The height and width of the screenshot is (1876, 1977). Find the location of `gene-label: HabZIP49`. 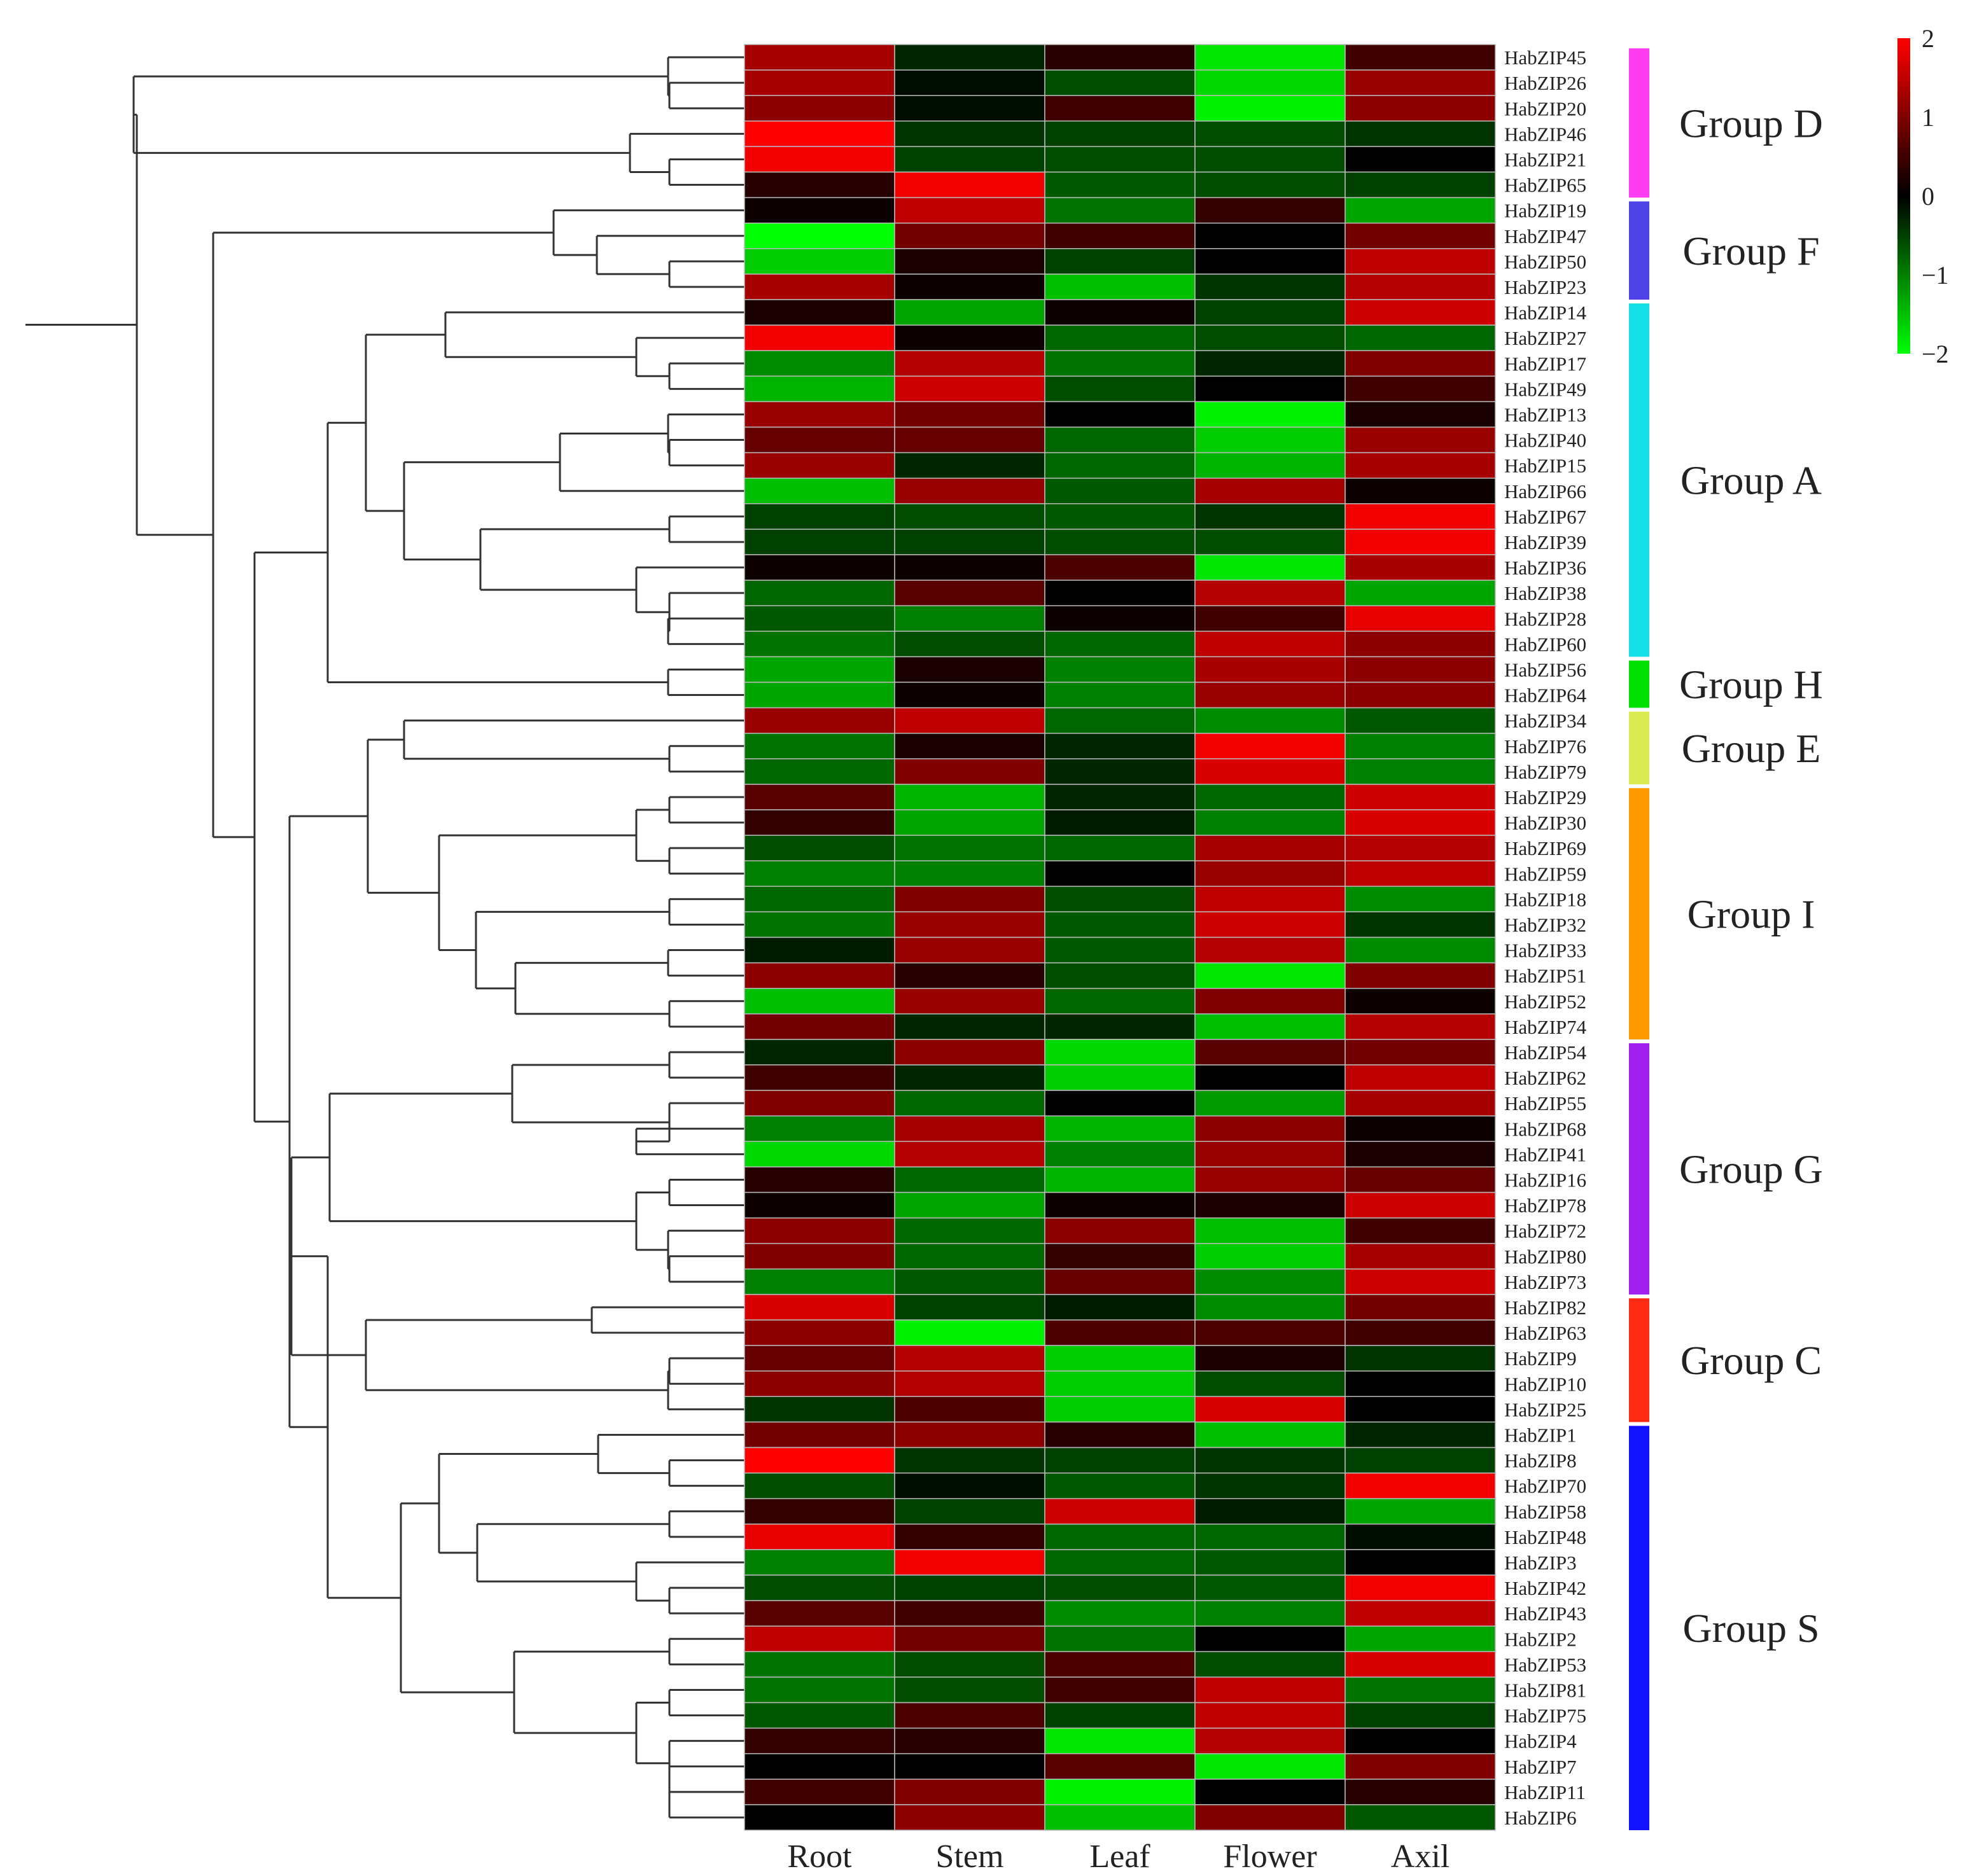

gene-label: HabZIP49 is located at coordinates (1545, 389).